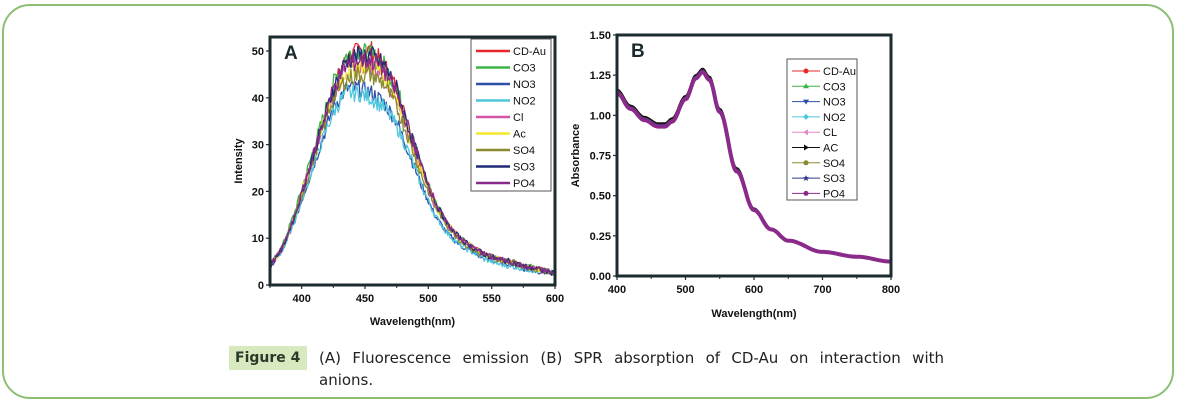 The width and height of the screenshot is (1178, 403). I want to click on y-tick-label: 1.00, so click(600, 116).